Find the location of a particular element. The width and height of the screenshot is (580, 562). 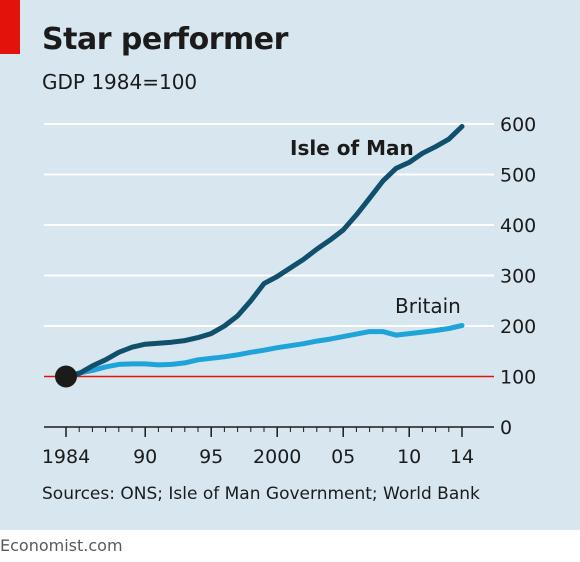

y-tick-label: 600 is located at coordinates (518, 125).